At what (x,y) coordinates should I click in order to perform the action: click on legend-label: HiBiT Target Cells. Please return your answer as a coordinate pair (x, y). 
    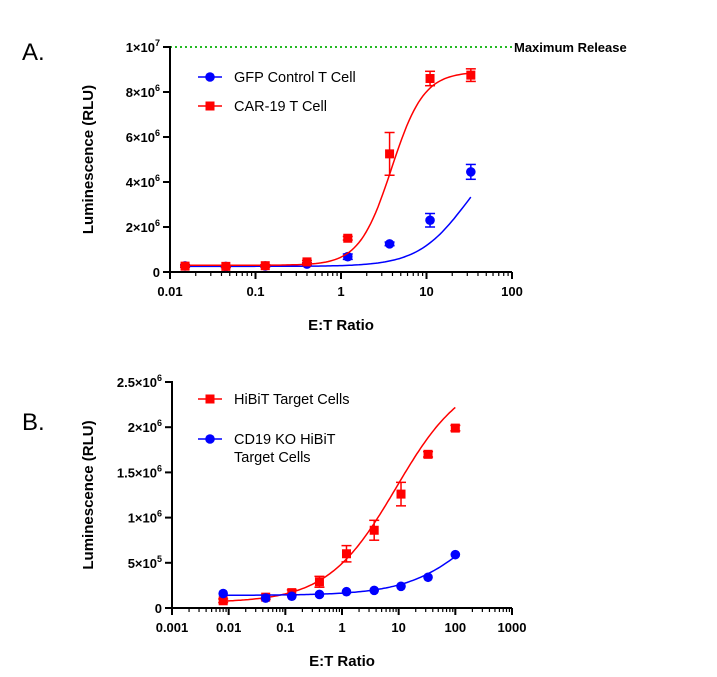
    Looking at the image, I should click on (292, 400).